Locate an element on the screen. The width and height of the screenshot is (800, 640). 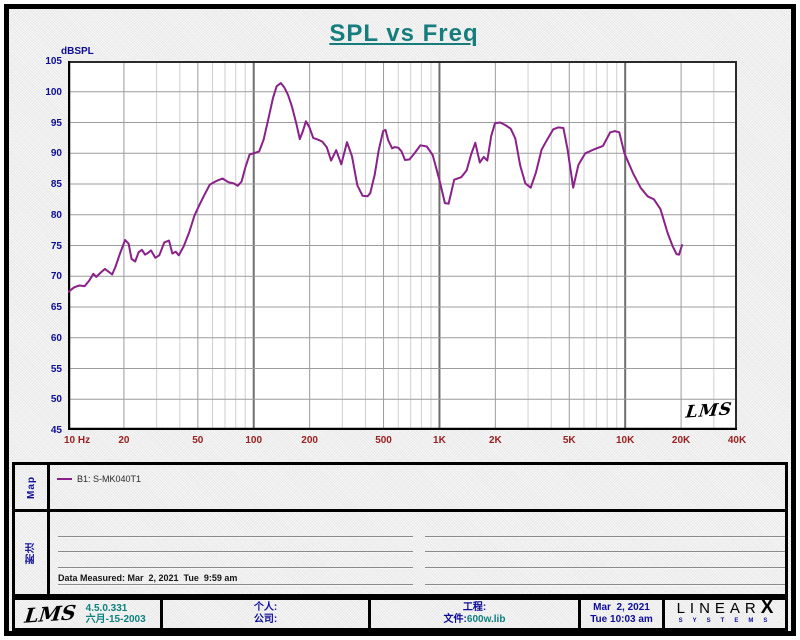
company-label: 公司: is located at coordinates (265, 619).